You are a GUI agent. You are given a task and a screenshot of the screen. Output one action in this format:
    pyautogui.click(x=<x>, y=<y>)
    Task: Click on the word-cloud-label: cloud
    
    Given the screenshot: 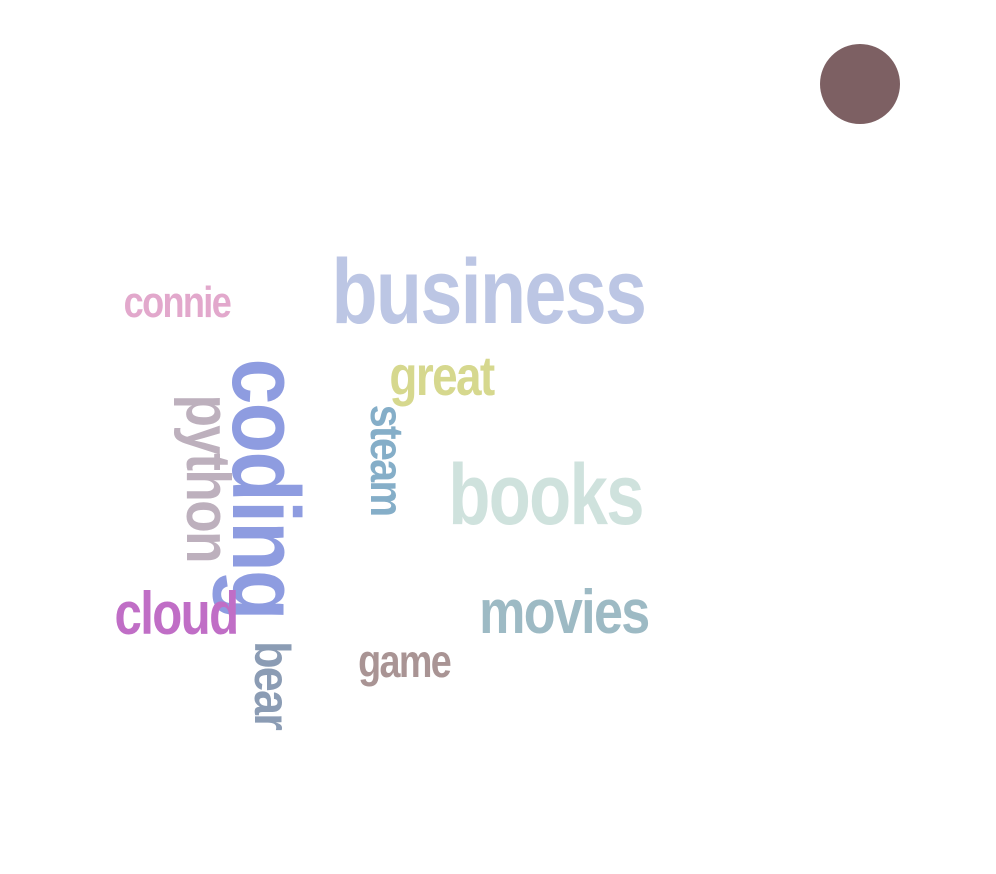 What is the action you would take?
    pyautogui.click(x=177, y=613)
    